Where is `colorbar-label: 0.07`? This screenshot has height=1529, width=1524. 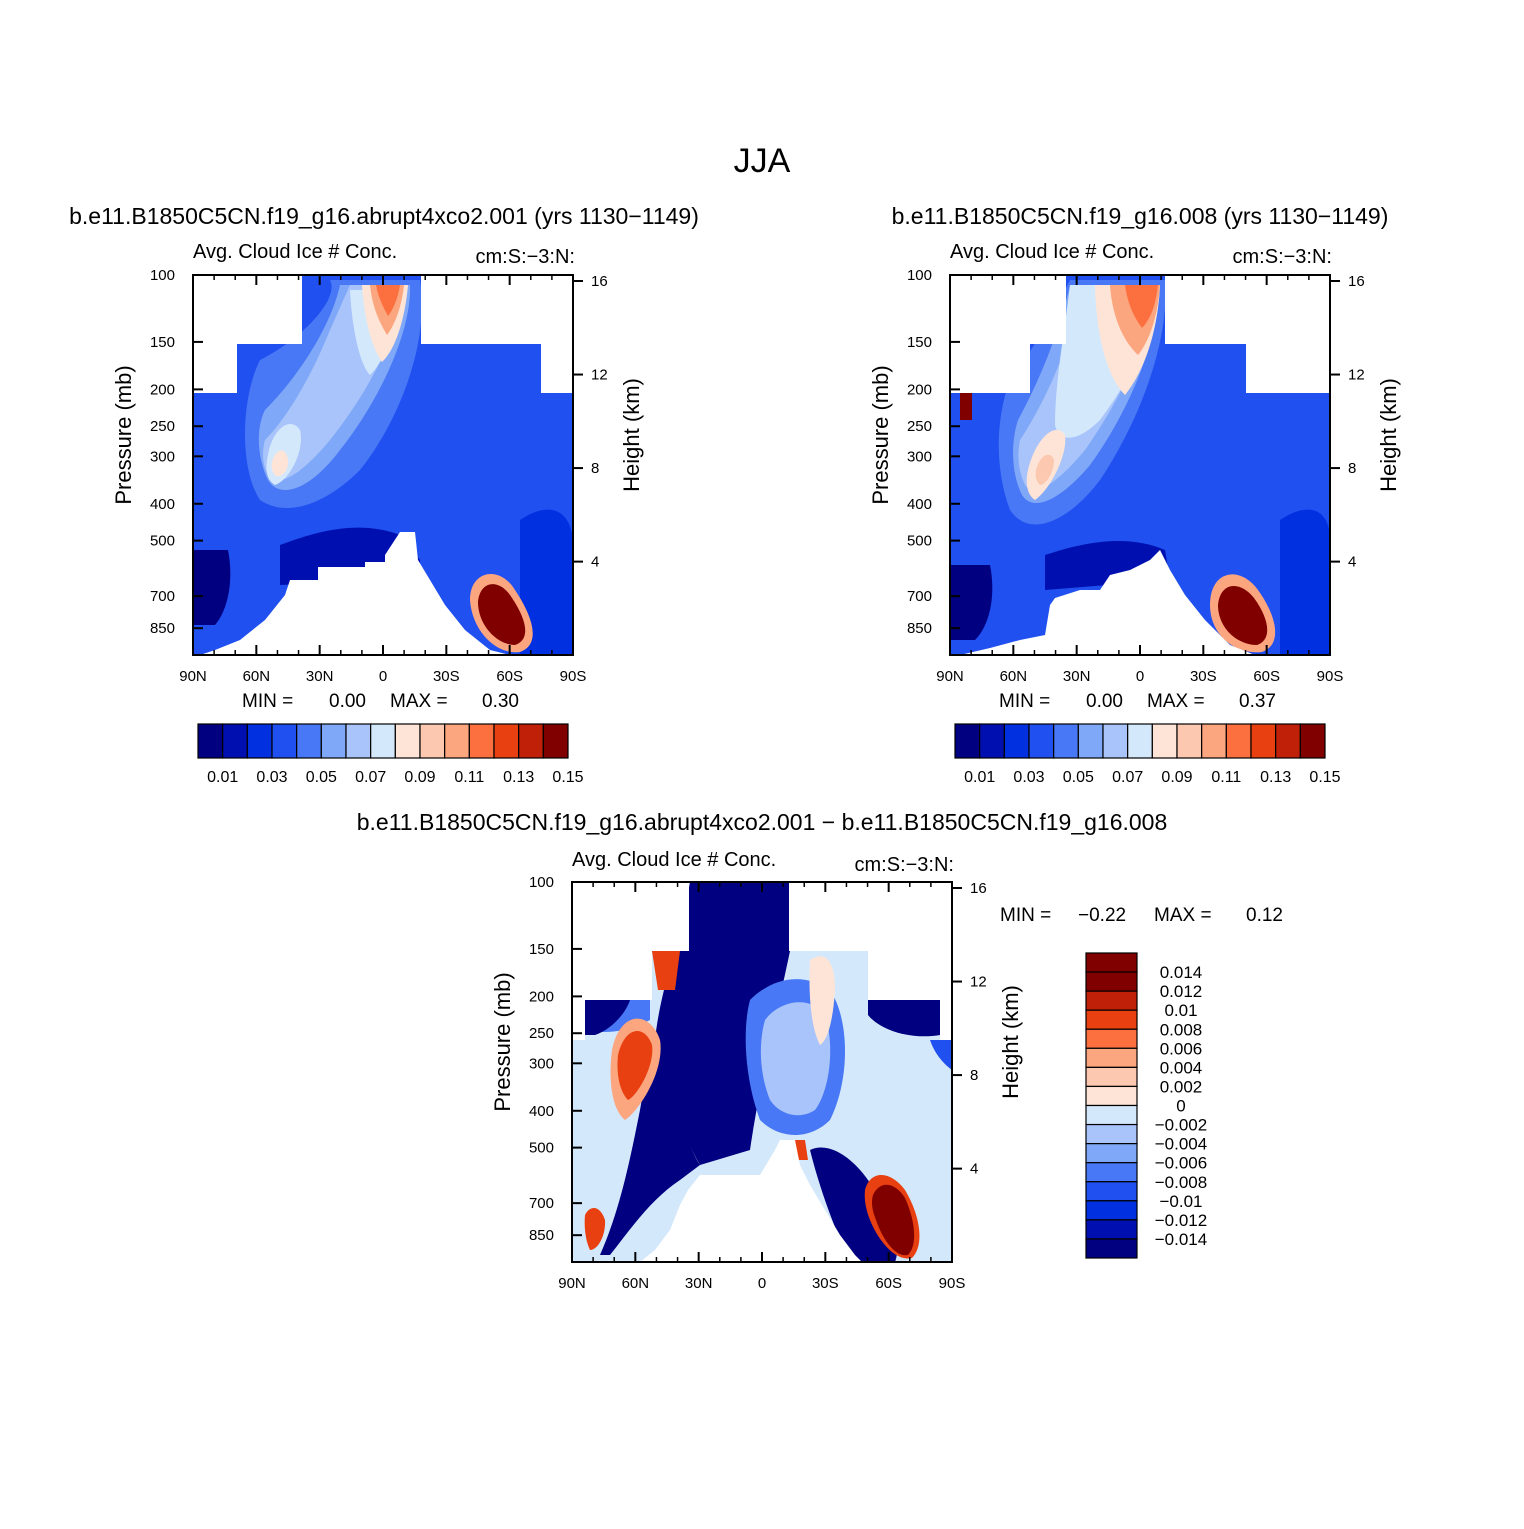
colorbar-label: 0.07 is located at coordinates (370, 777).